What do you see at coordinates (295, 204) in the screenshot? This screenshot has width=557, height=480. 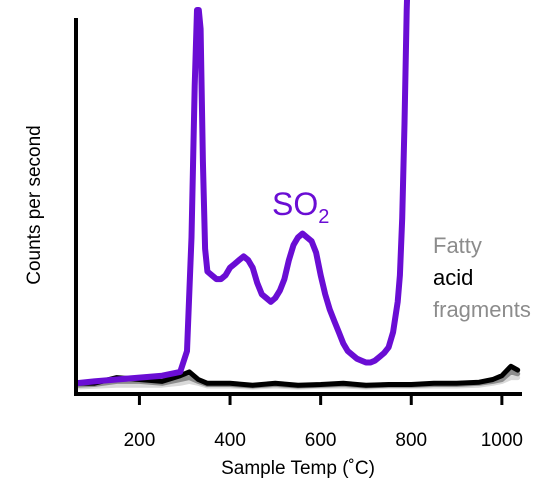 I see `so2-label-main: SO` at bounding box center [295, 204].